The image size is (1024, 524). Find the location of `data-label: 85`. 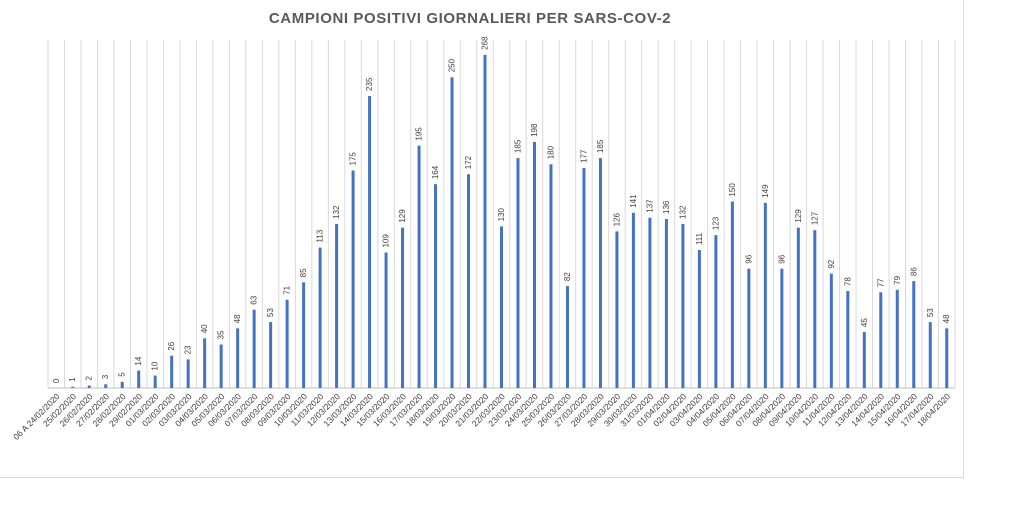

data-label: 85 is located at coordinates (303, 272).